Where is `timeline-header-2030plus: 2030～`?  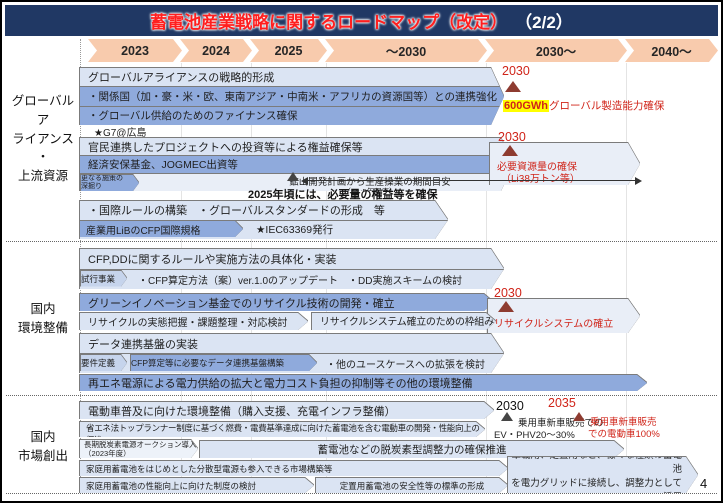
timeline-header-2030plus: 2030～ is located at coordinates (556, 50).